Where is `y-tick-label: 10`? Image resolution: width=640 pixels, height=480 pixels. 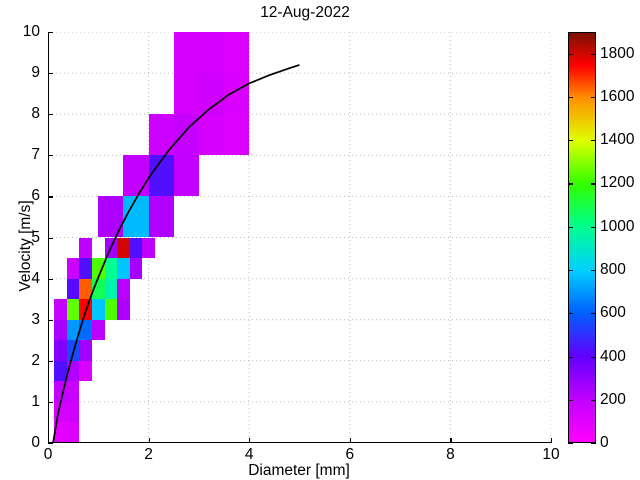
y-tick-label: 10 is located at coordinates (31, 31).